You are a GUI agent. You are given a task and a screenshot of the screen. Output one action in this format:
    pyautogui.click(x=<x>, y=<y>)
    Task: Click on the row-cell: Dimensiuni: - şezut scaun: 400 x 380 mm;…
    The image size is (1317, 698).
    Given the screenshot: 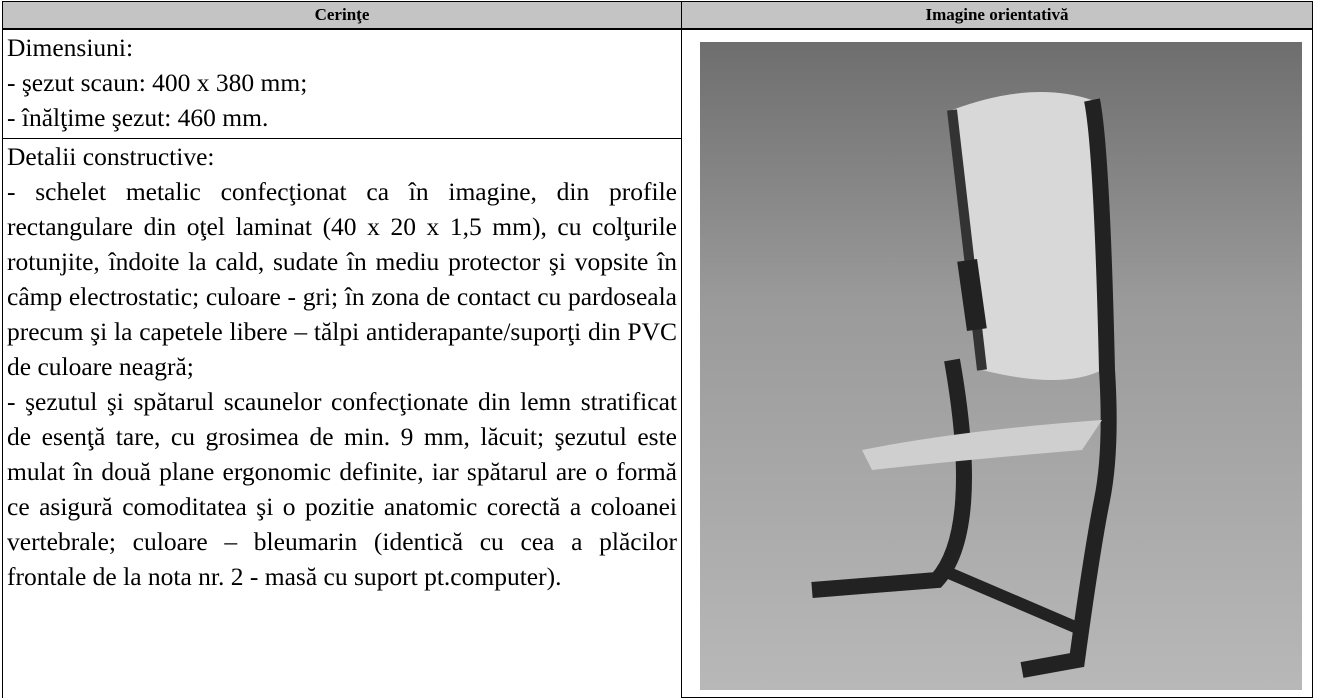 What is the action you would take?
    pyautogui.click(x=342, y=84)
    